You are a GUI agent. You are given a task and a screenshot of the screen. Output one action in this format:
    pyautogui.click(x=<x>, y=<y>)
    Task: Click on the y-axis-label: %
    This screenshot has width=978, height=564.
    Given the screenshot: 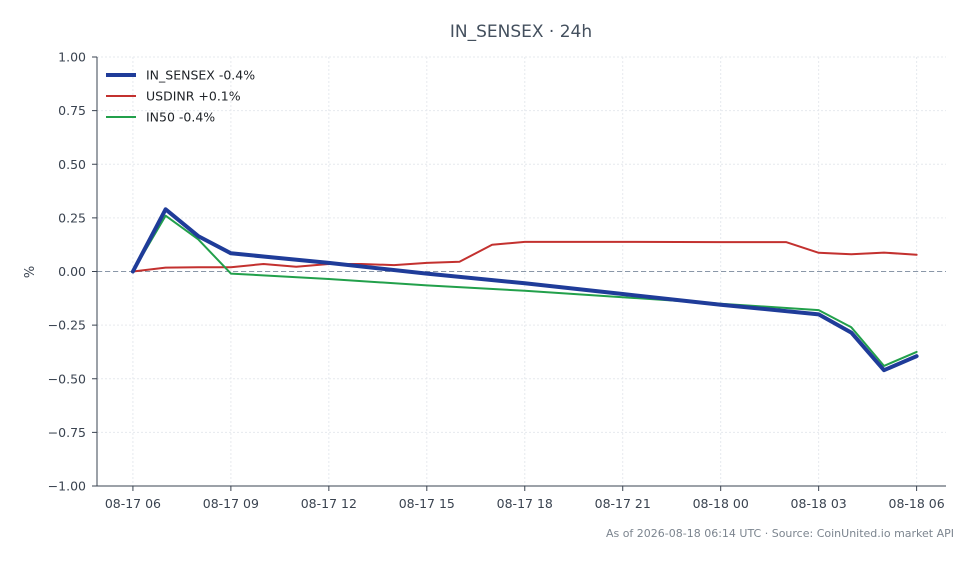 What is the action you would take?
    pyautogui.click(x=30, y=272)
    